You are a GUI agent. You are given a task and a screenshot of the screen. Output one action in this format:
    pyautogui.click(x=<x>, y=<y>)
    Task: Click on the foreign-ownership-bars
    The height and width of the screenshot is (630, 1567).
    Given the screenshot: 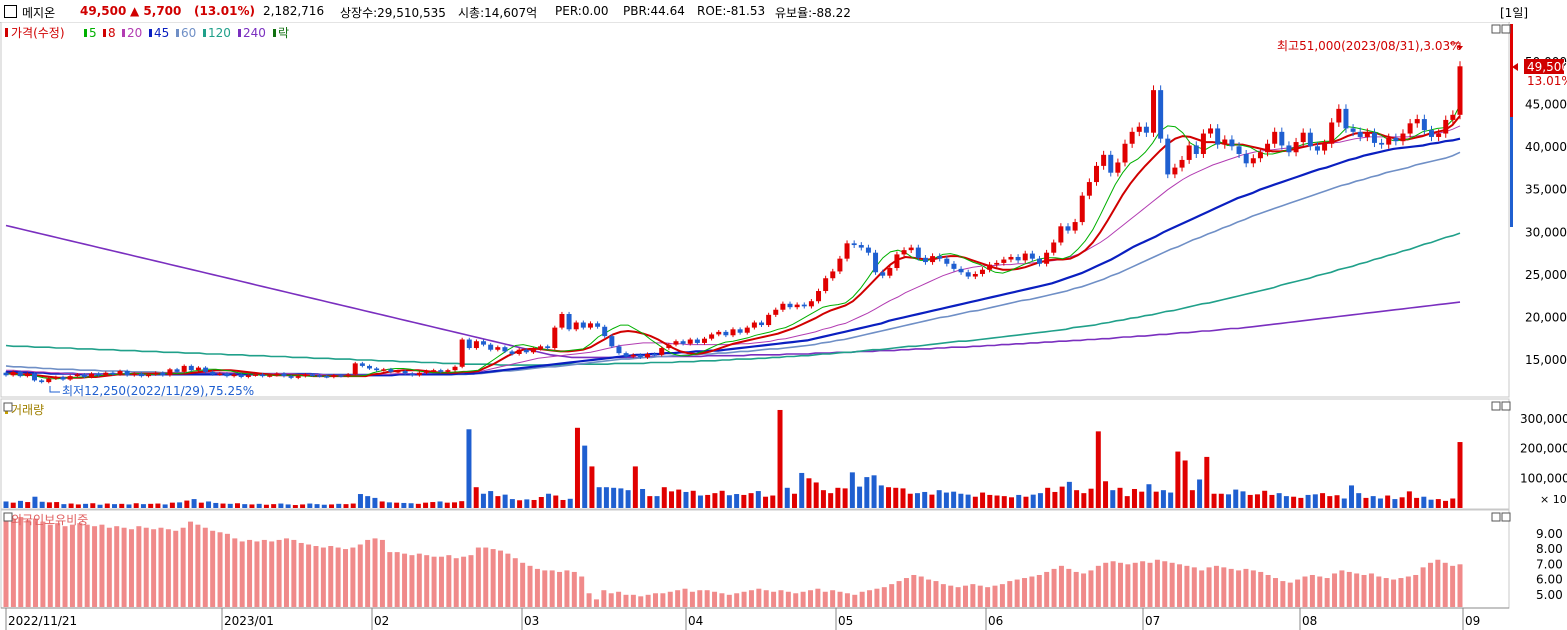 What is the action you would take?
    pyautogui.click(x=733, y=562)
    